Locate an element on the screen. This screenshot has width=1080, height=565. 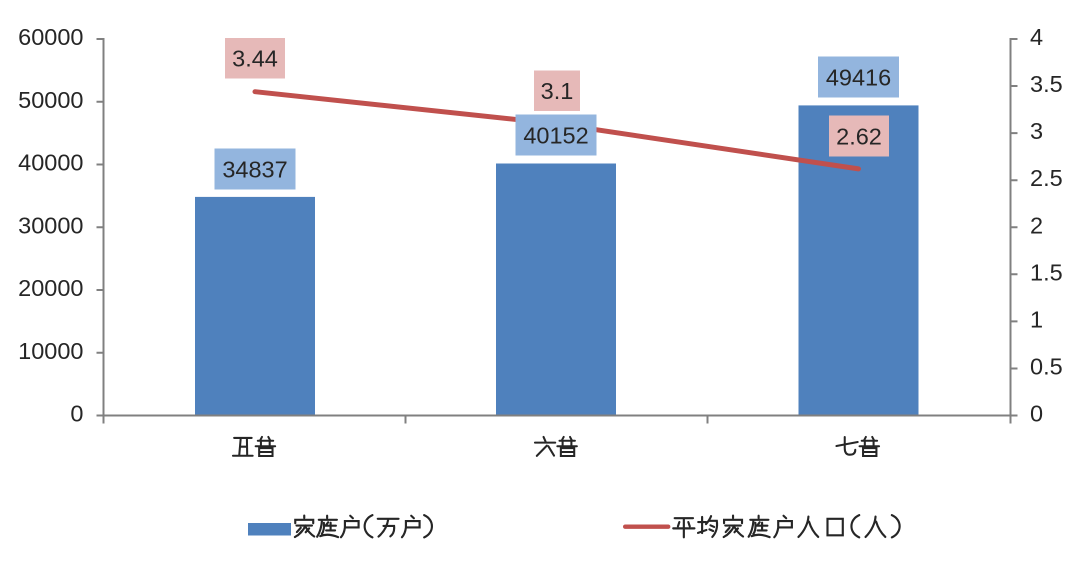
svg-text: 2.5 is located at coordinates (1046, 178).